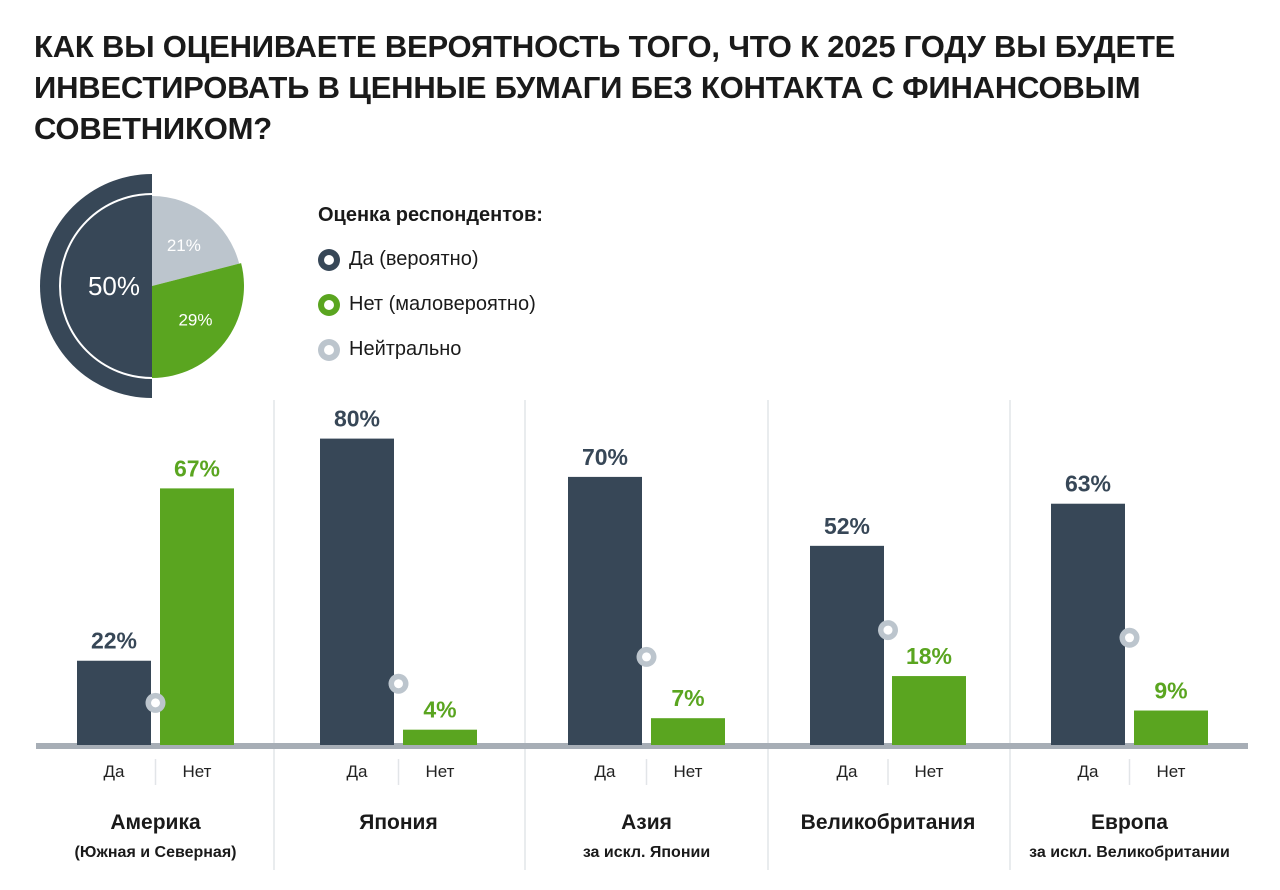 This screenshot has width=1280, height=890. I want to click on region-name: Япония, so click(398, 822).